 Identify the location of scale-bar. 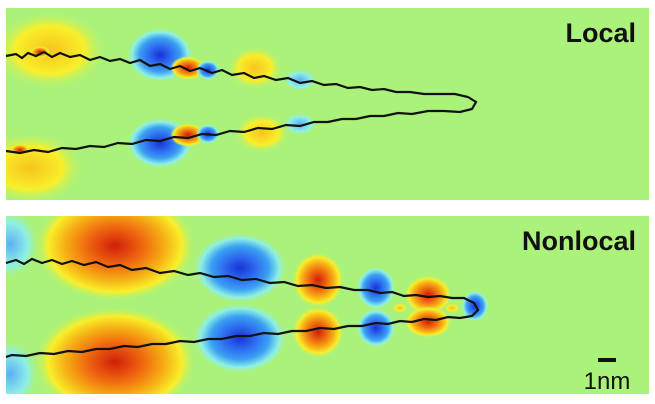
(607, 360).